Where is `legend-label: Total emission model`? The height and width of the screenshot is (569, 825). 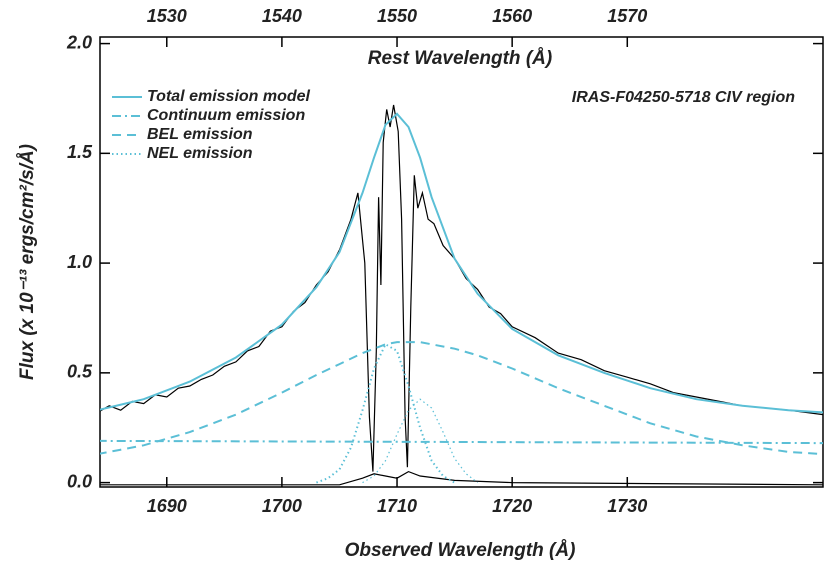
legend-label: Total emission model is located at coordinates (229, 96).